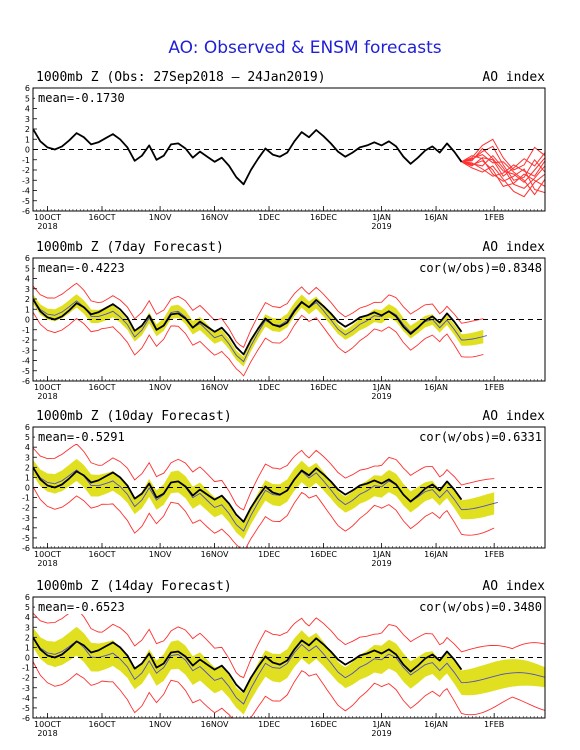 Image resolution: width=580 pixels, height=750 pixels. I want to click on xtick-label: 16DEC, so click(323, 724).